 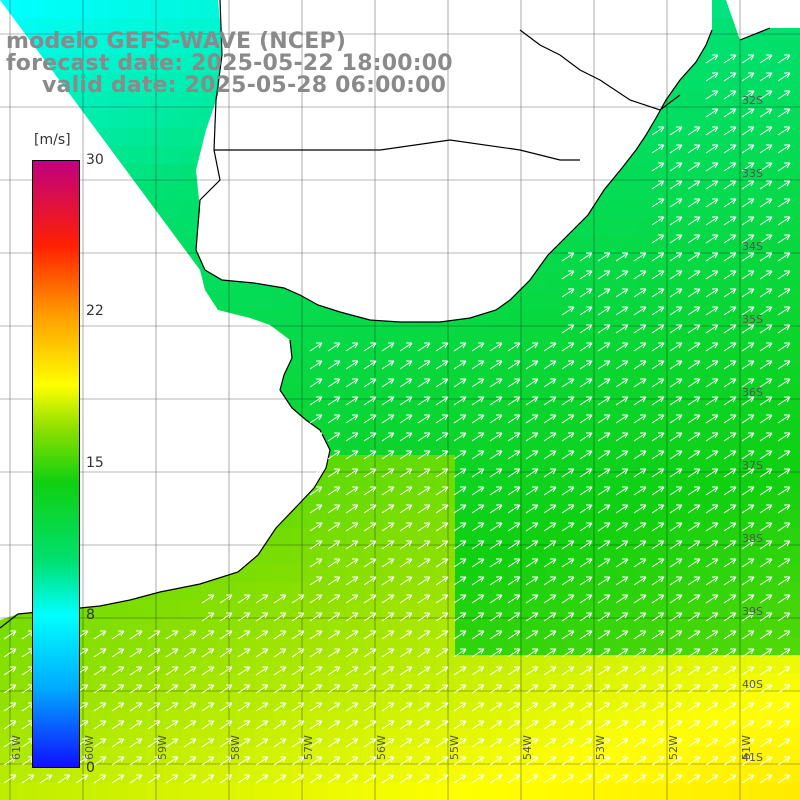 I want to click on latitude-label: 32S, so click(x=752, y=100).